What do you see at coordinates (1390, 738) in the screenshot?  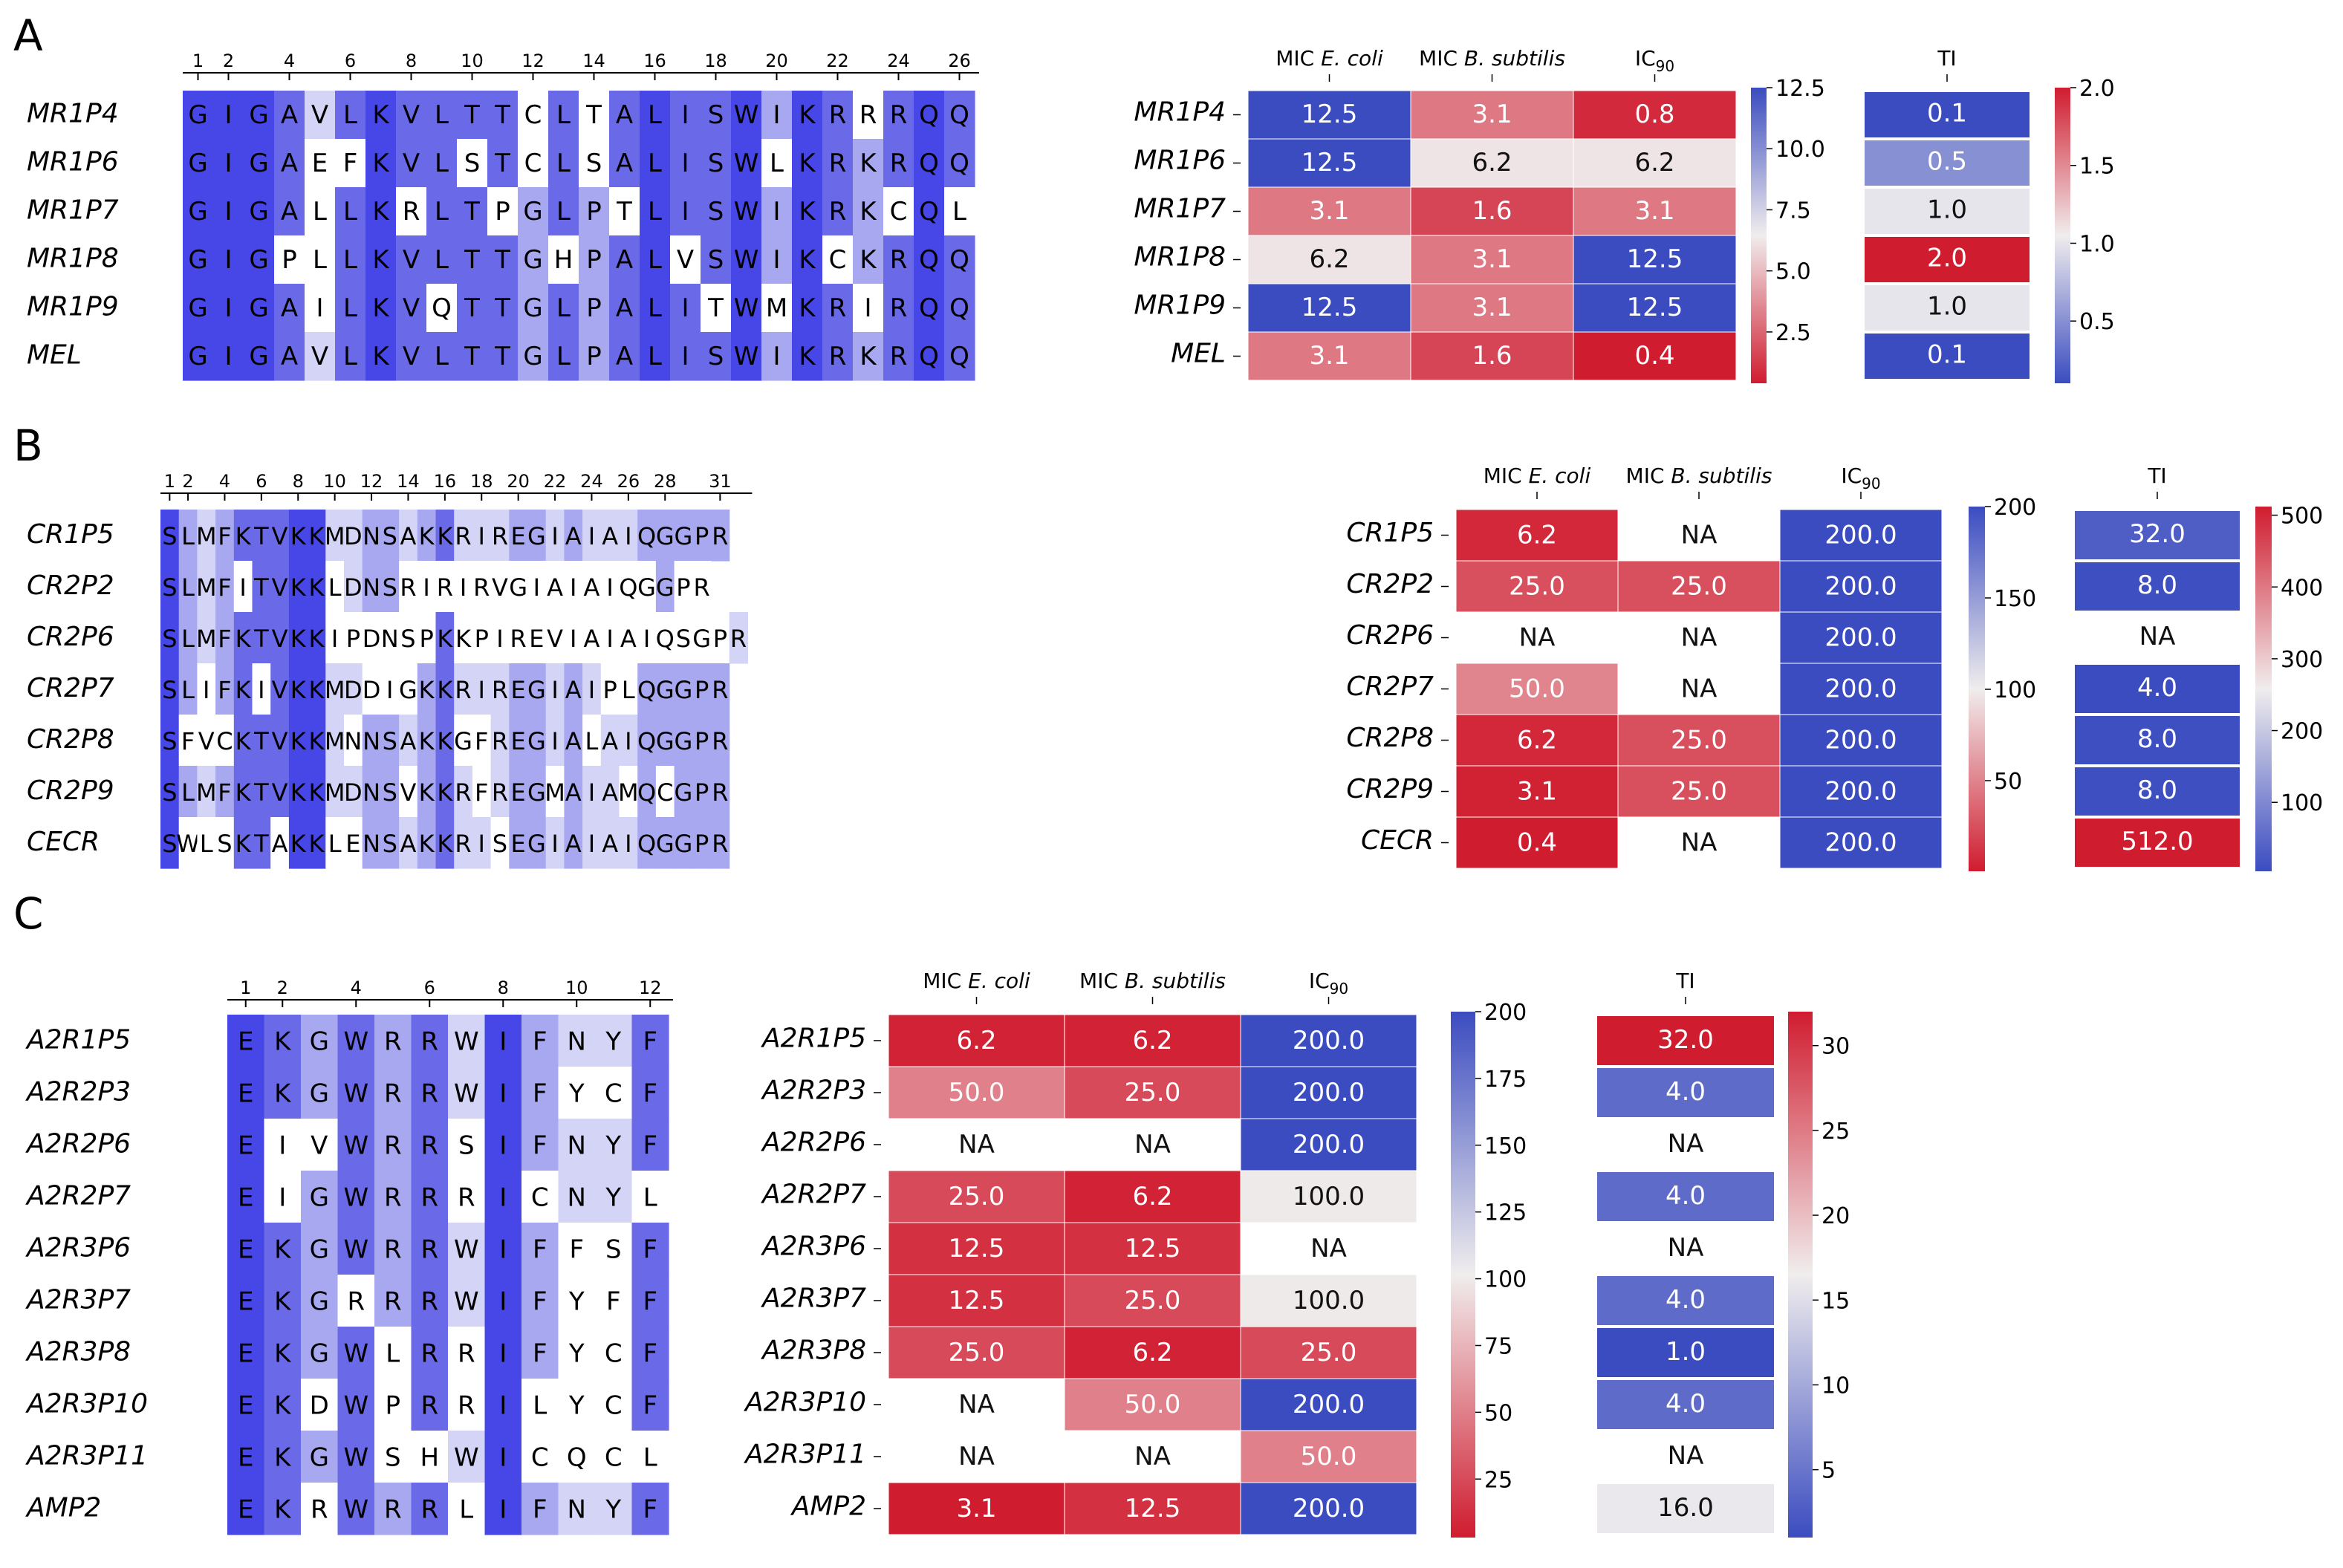 I see `heatmap-row-label: CR2P8` at bounding box center [1390, 738].